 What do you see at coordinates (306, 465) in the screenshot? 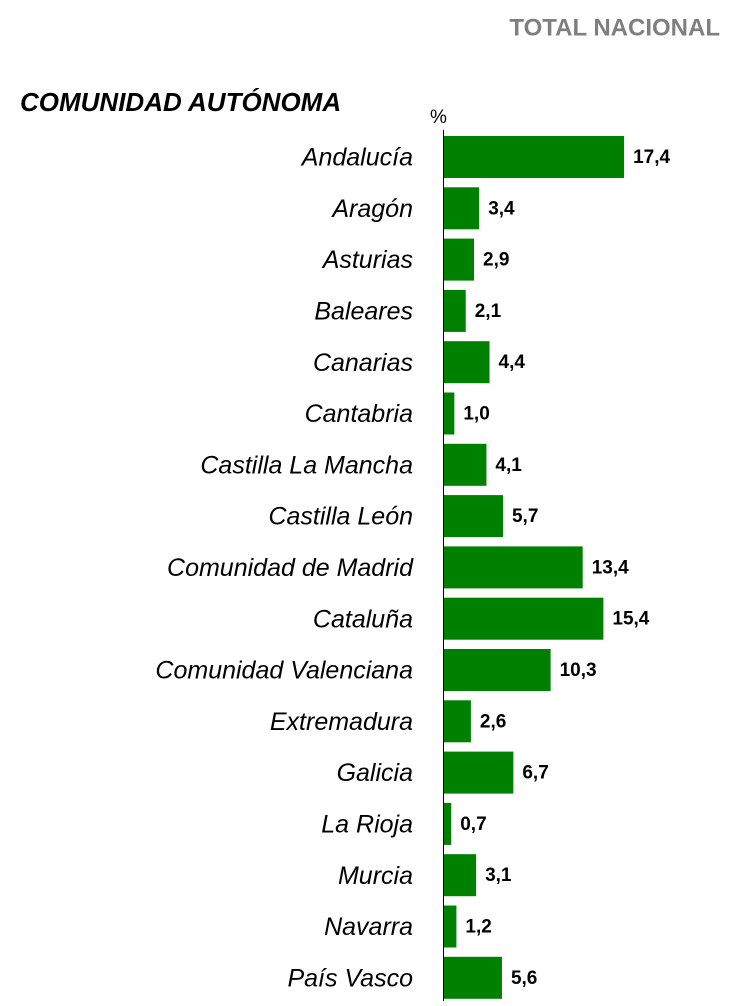
I see `category-label: Castilla La Mancha` at bounding box center [306, 465].